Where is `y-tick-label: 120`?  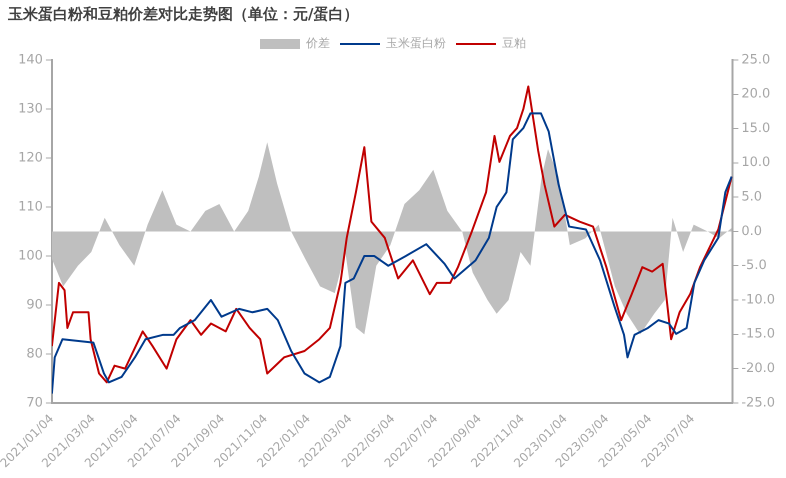 y-tick-label: 120 is located at coordinates (30, 158).